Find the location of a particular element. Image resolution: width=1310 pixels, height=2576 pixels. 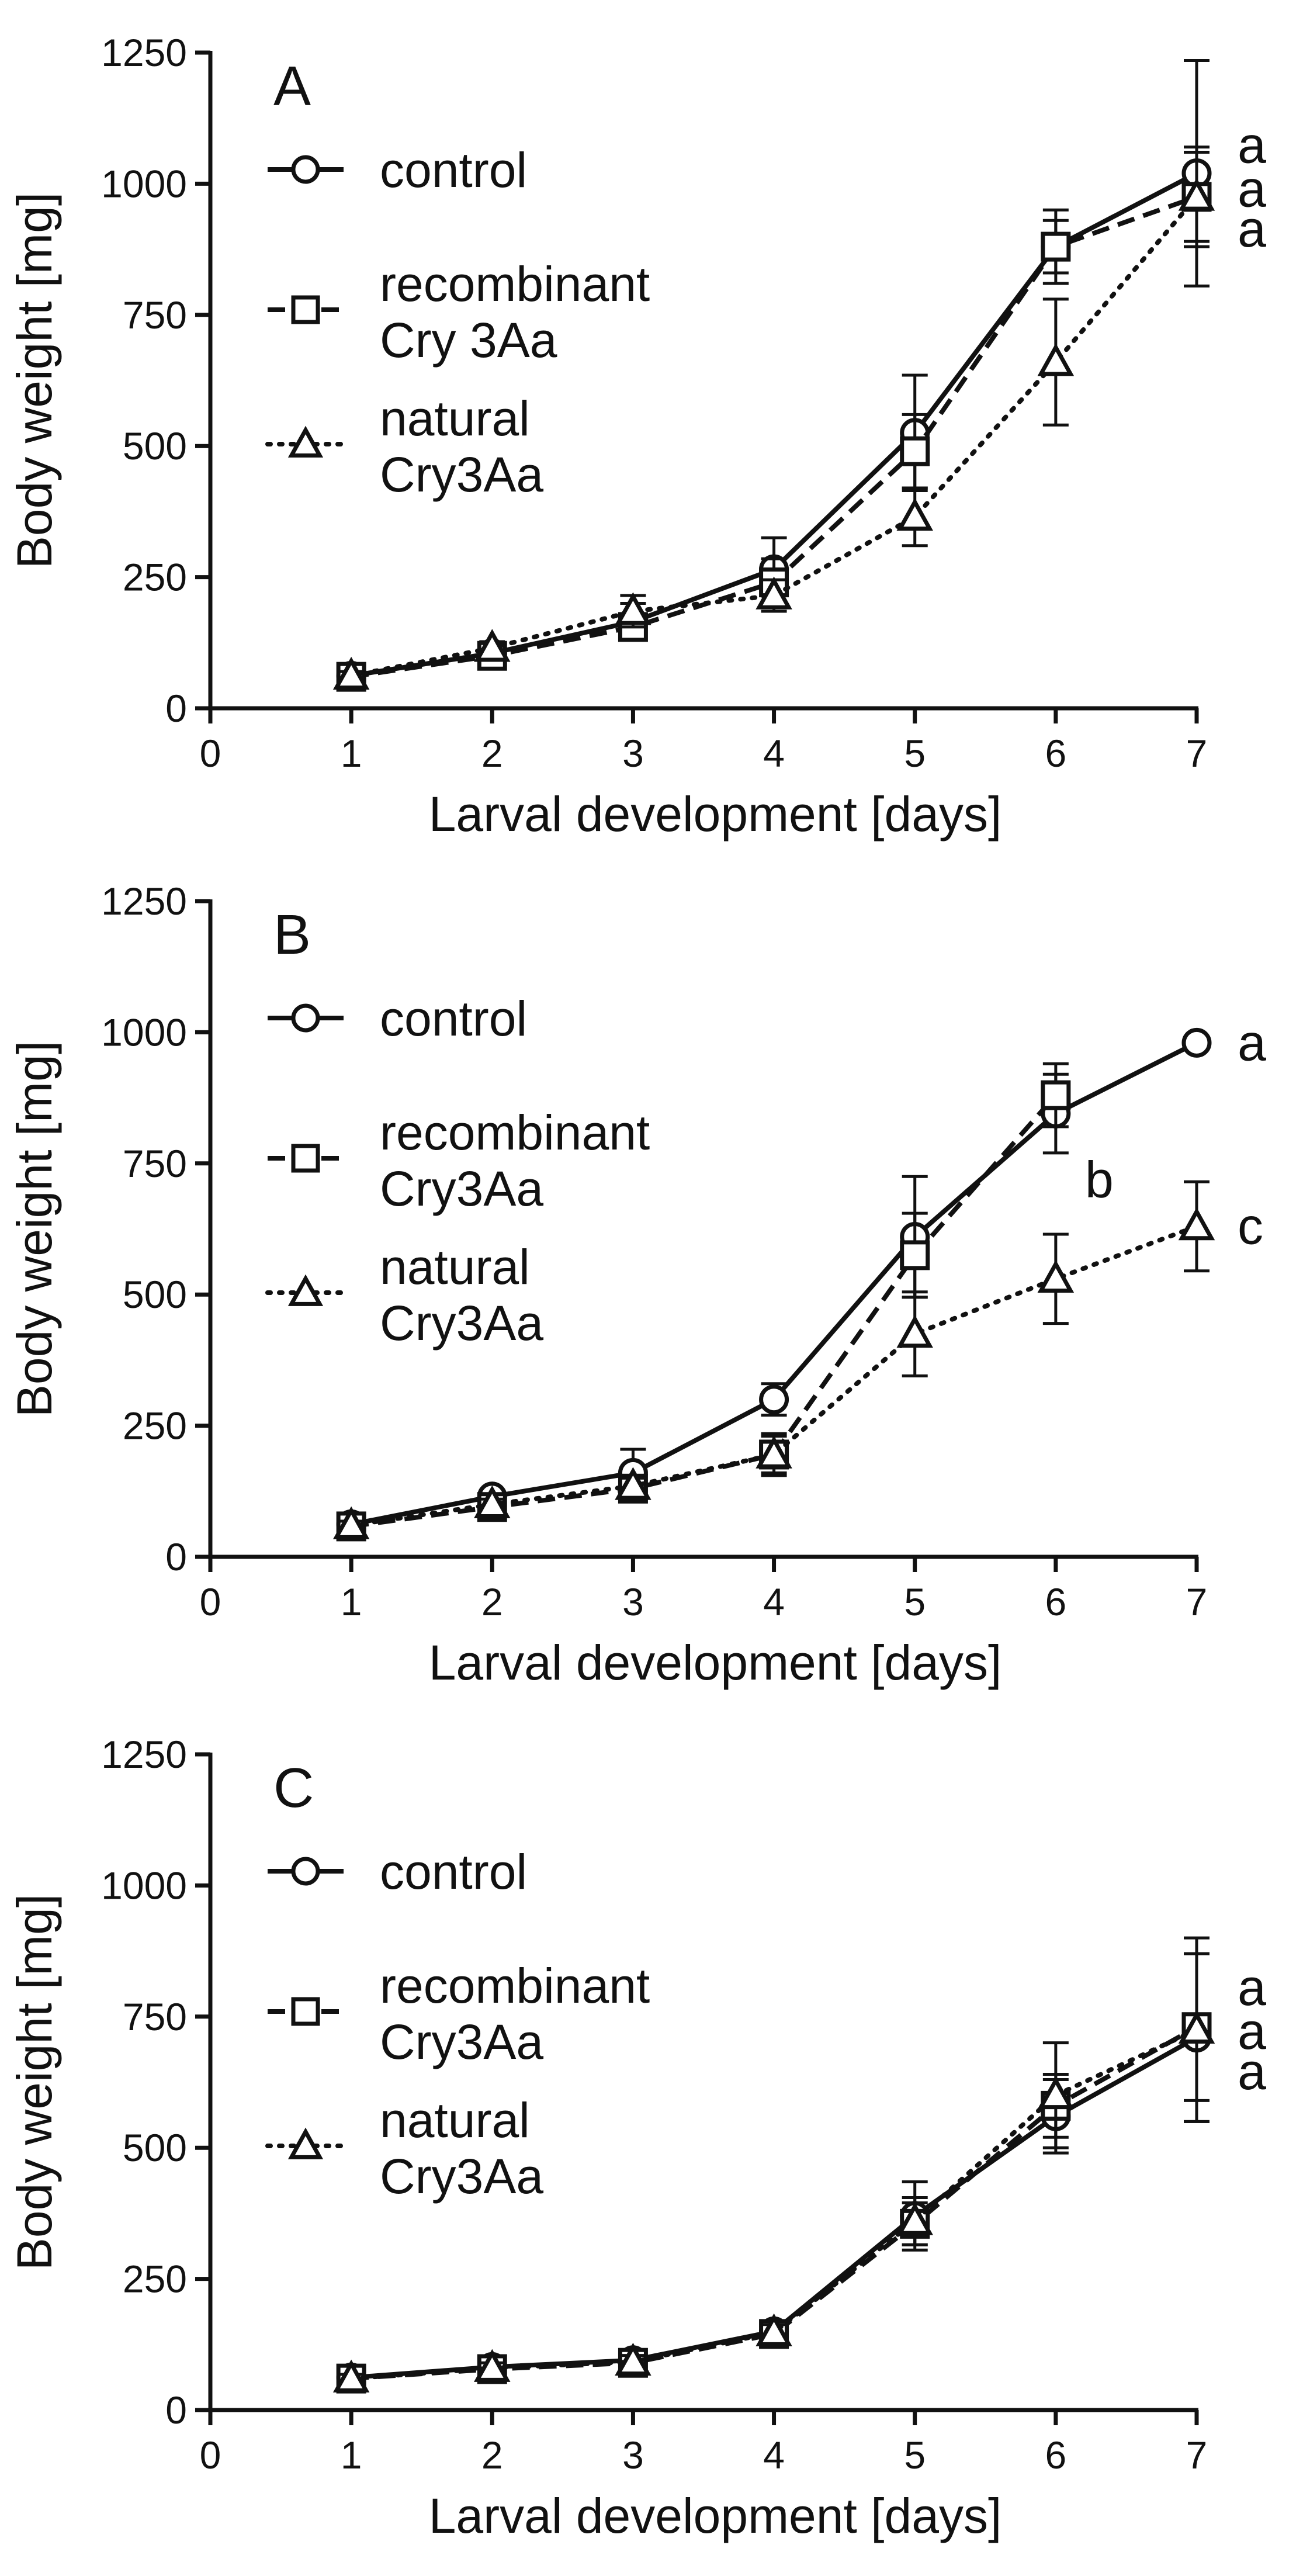

panel-letter: C is located at coordinates (293, 1788).